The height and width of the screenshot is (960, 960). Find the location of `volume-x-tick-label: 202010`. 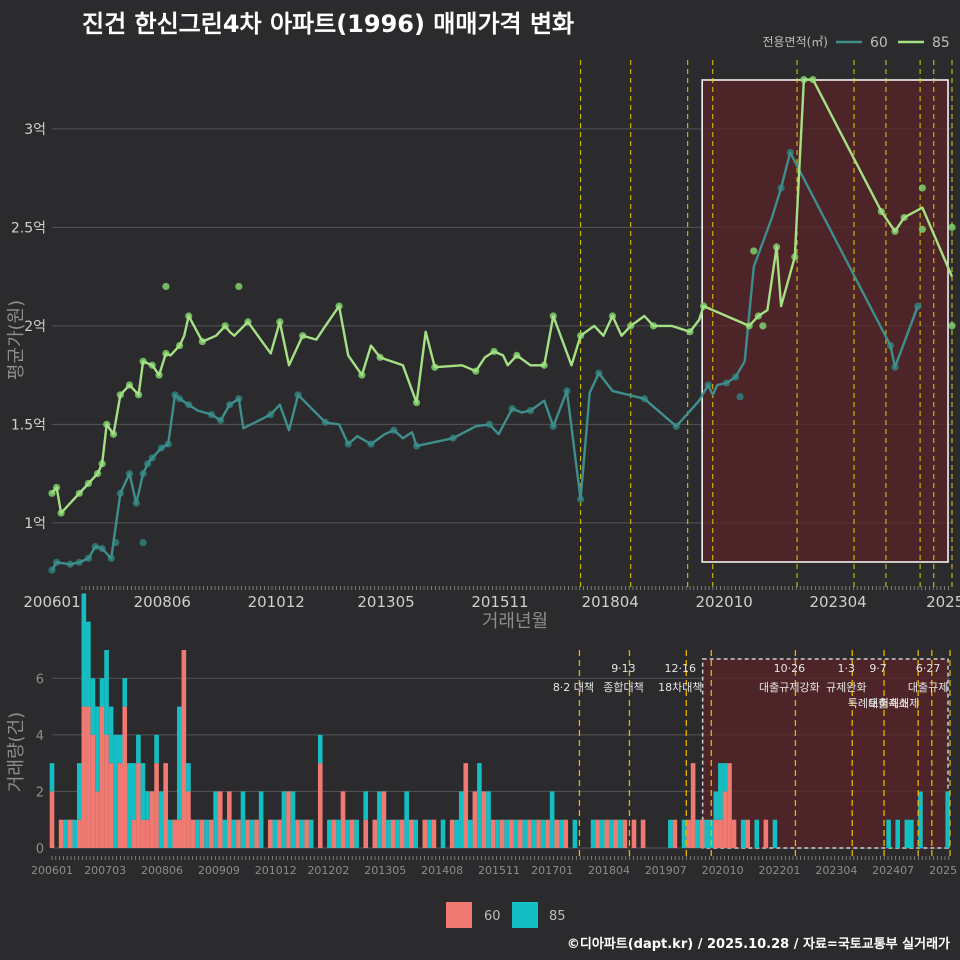

volume-x-tick-label: 202010 is located at coordinates (723, 870).